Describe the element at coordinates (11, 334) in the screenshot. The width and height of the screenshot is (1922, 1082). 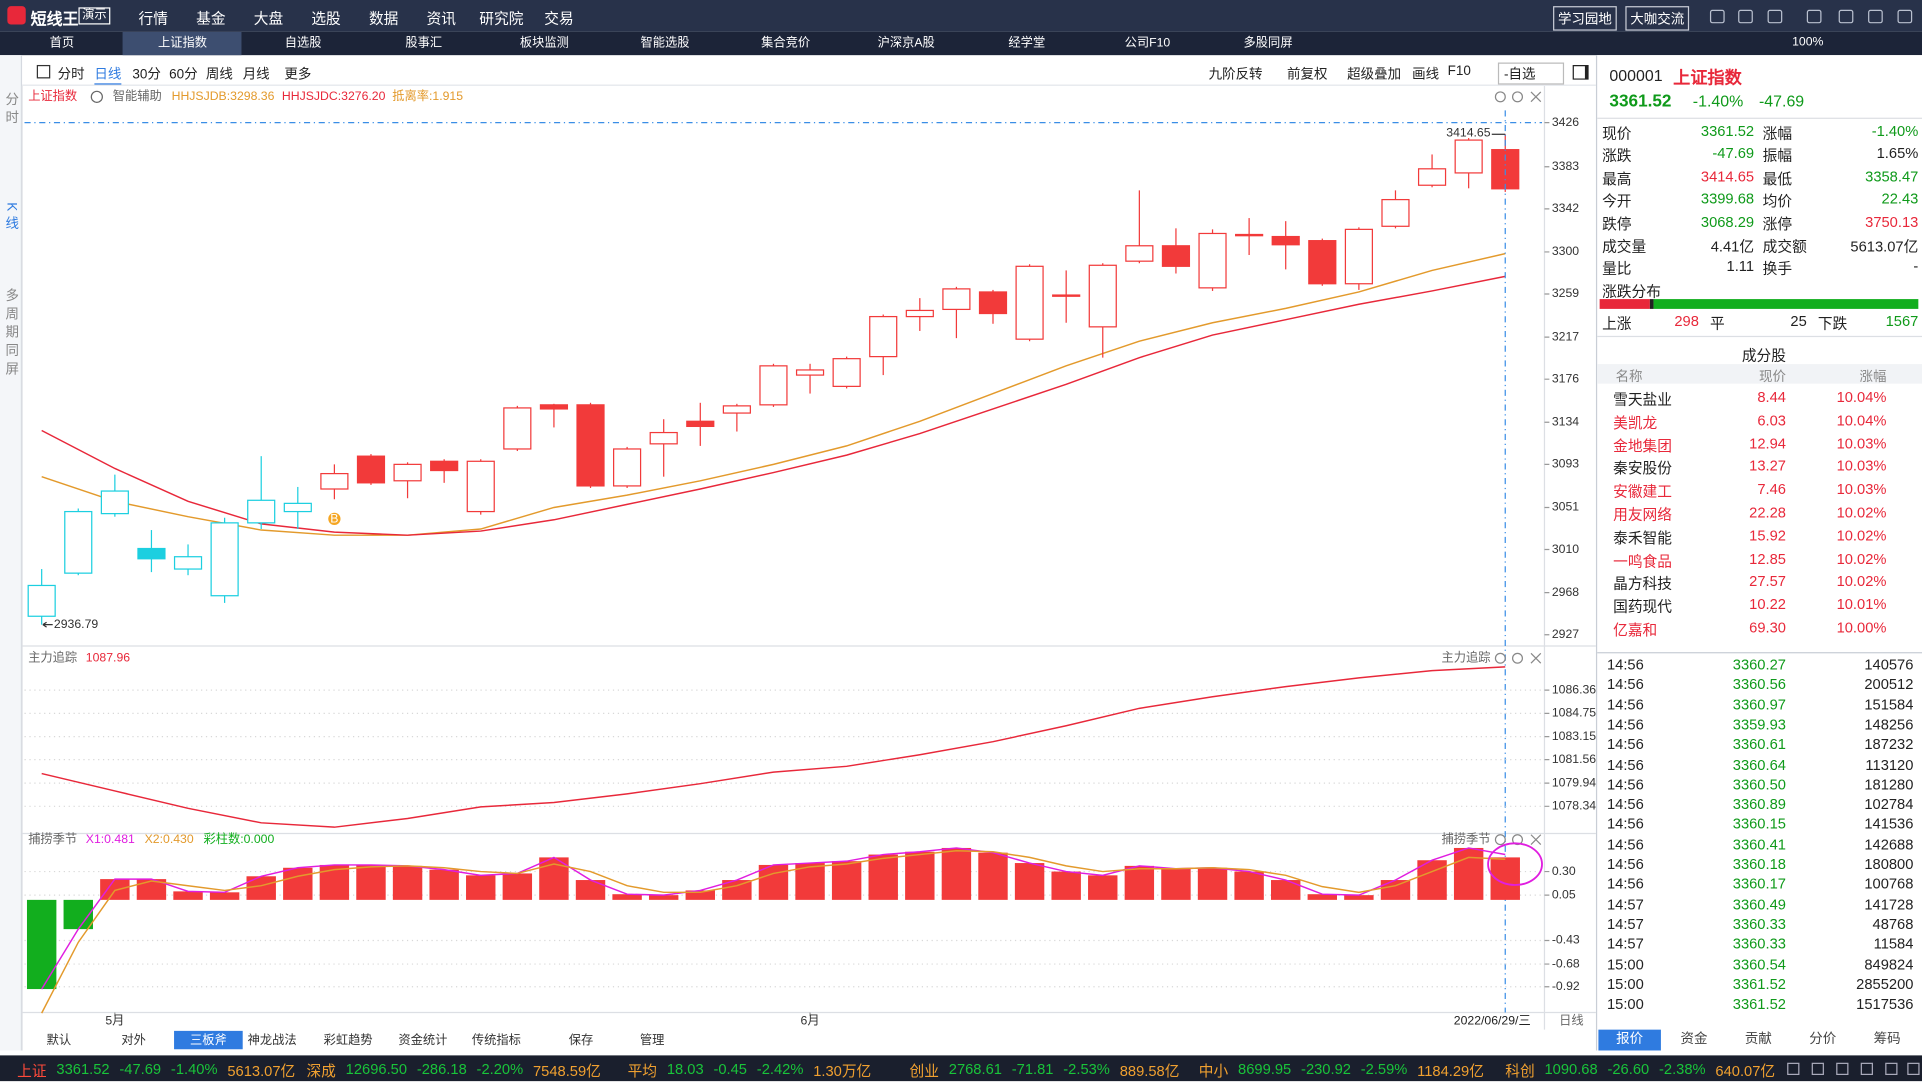
I see `side-tab: 多周期同屏` at that location.